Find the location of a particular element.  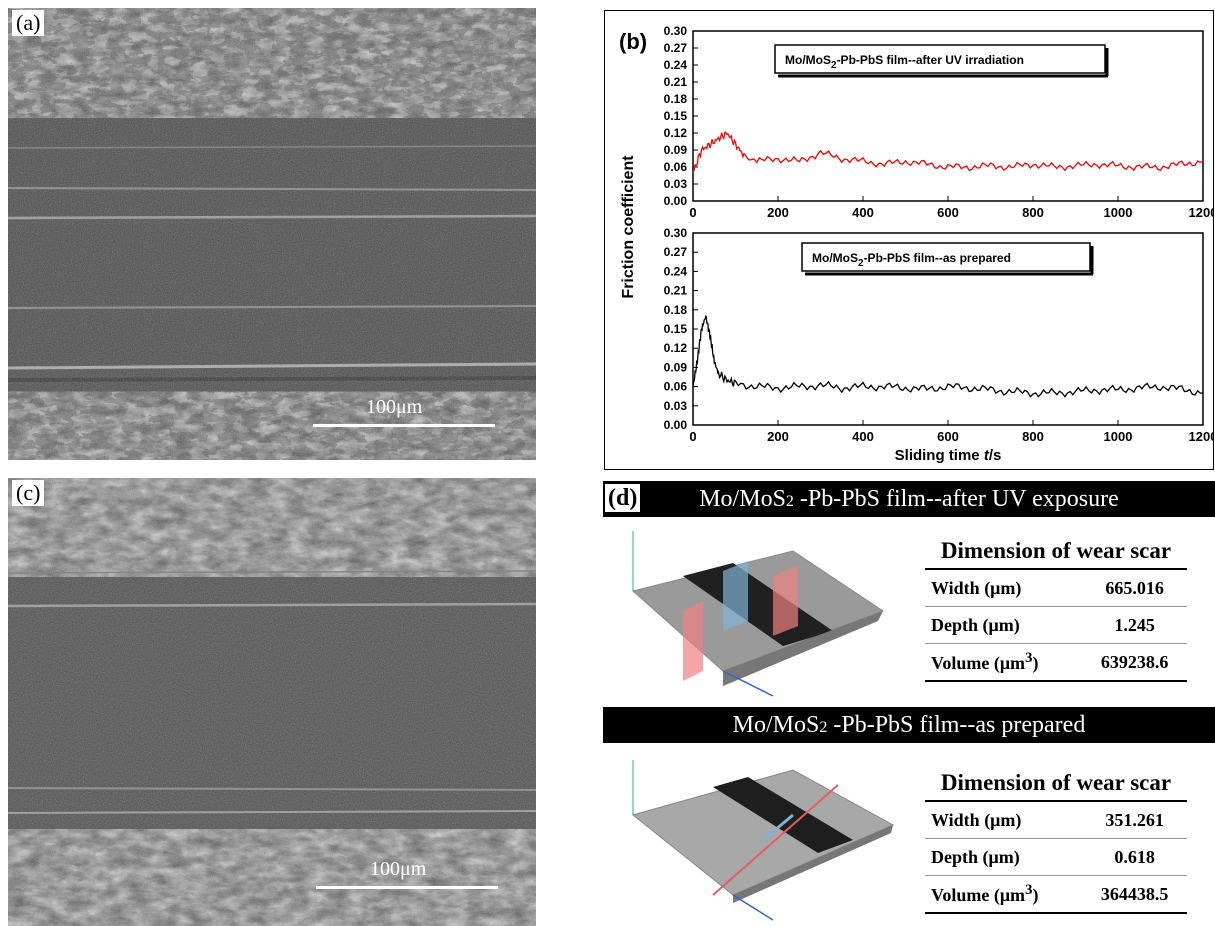

x-tick-label-1-1: 200 is located at coordinates (778, 436).